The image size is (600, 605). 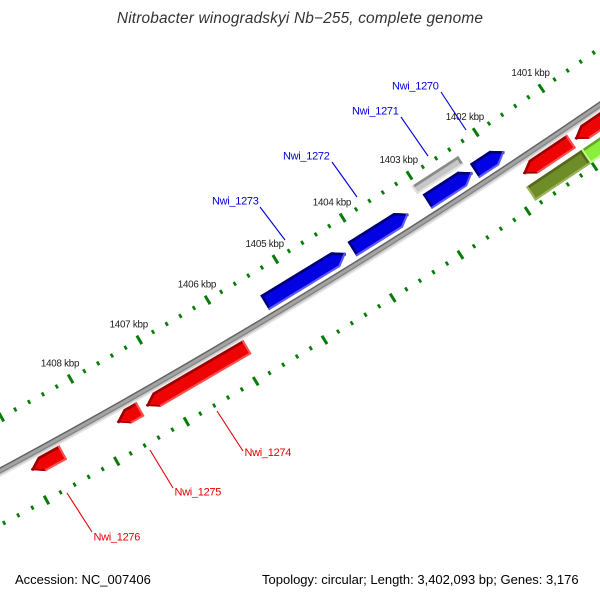 I want to click on svg-text: 1402 kbp, so click(x=465, y=117).